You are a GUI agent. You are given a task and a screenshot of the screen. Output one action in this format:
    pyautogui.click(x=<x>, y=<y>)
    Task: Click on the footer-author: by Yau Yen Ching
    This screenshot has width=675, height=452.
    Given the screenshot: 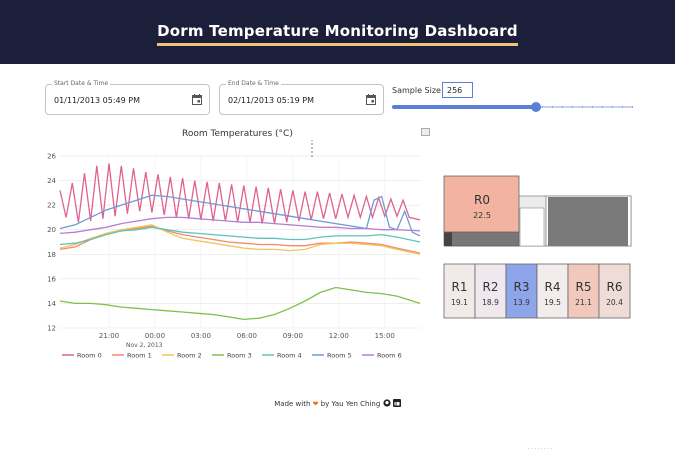 What is the action you would take?
    pyautogui.click(x=350, y=404)
    